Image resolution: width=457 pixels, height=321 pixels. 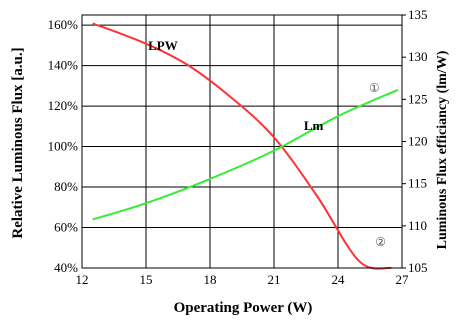 What do you see at coordinates (163, 45) in the screenshot?
I see `series-label-lpw: LPW` at bounding box center [163, 45].